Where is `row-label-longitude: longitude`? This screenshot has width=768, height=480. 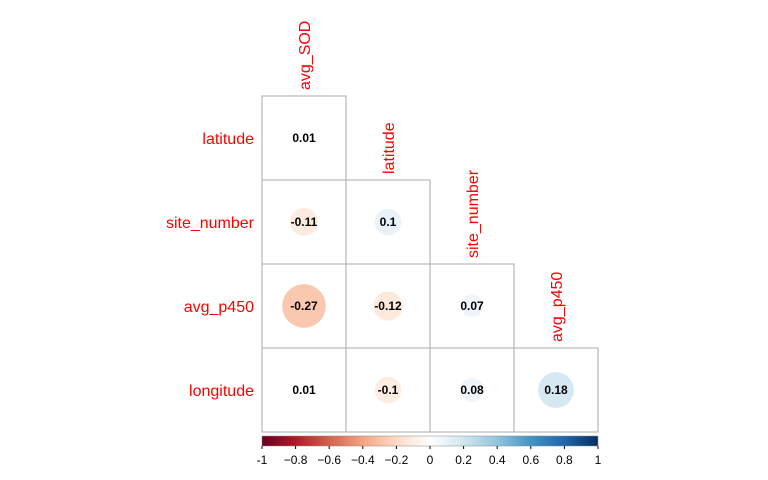 row-label-longitude: longitude is located at coordinates (221, 391).